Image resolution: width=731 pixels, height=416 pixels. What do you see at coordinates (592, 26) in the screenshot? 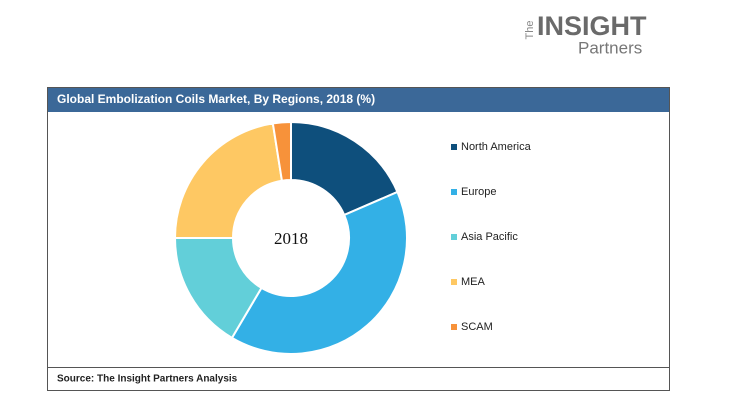
I see `logo-insight: INSIGHT` at bounding box center [592, 26].